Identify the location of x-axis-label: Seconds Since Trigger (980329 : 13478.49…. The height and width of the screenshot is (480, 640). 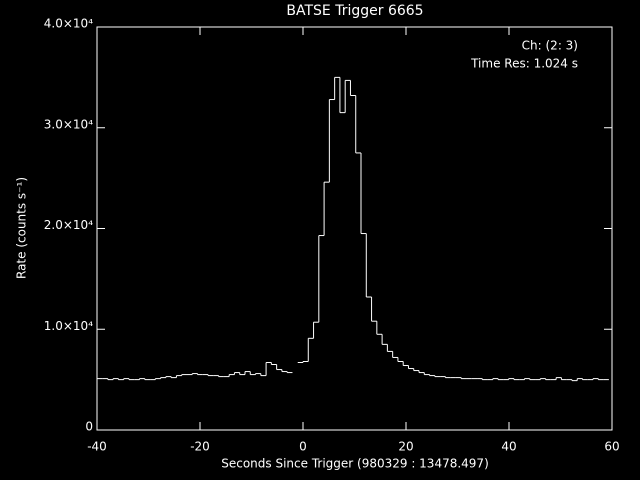
(355, 464).